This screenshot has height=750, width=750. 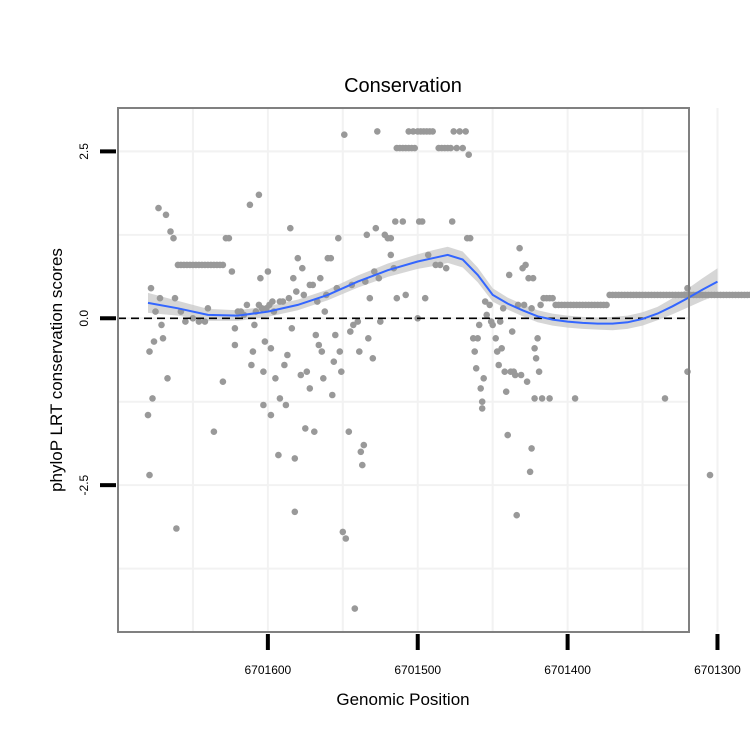 I want to click on x-tick-label: 6701500, so click(x=417, y=670).